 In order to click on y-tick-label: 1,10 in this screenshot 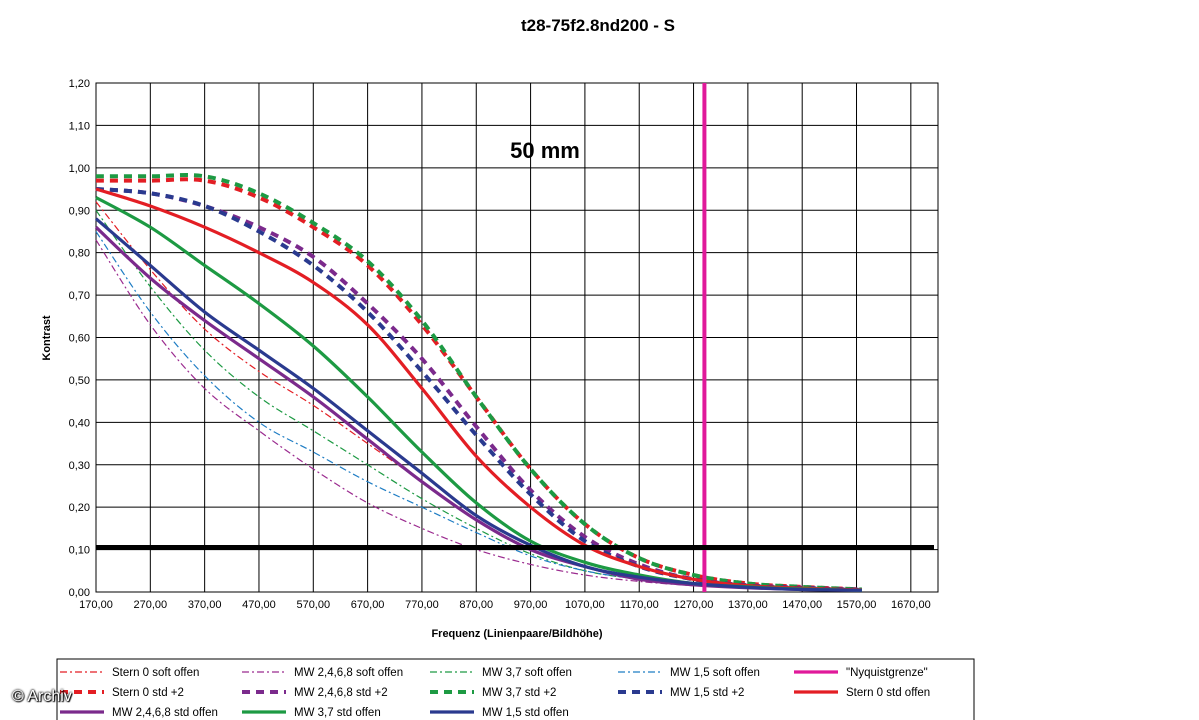, I will do `click(79, 126)`.